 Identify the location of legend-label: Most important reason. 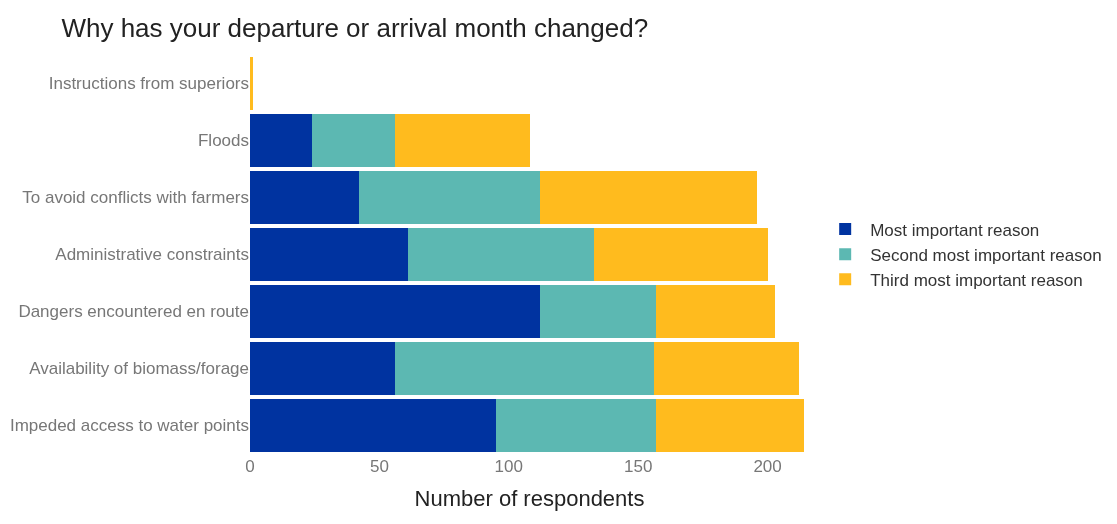
(955, 230).